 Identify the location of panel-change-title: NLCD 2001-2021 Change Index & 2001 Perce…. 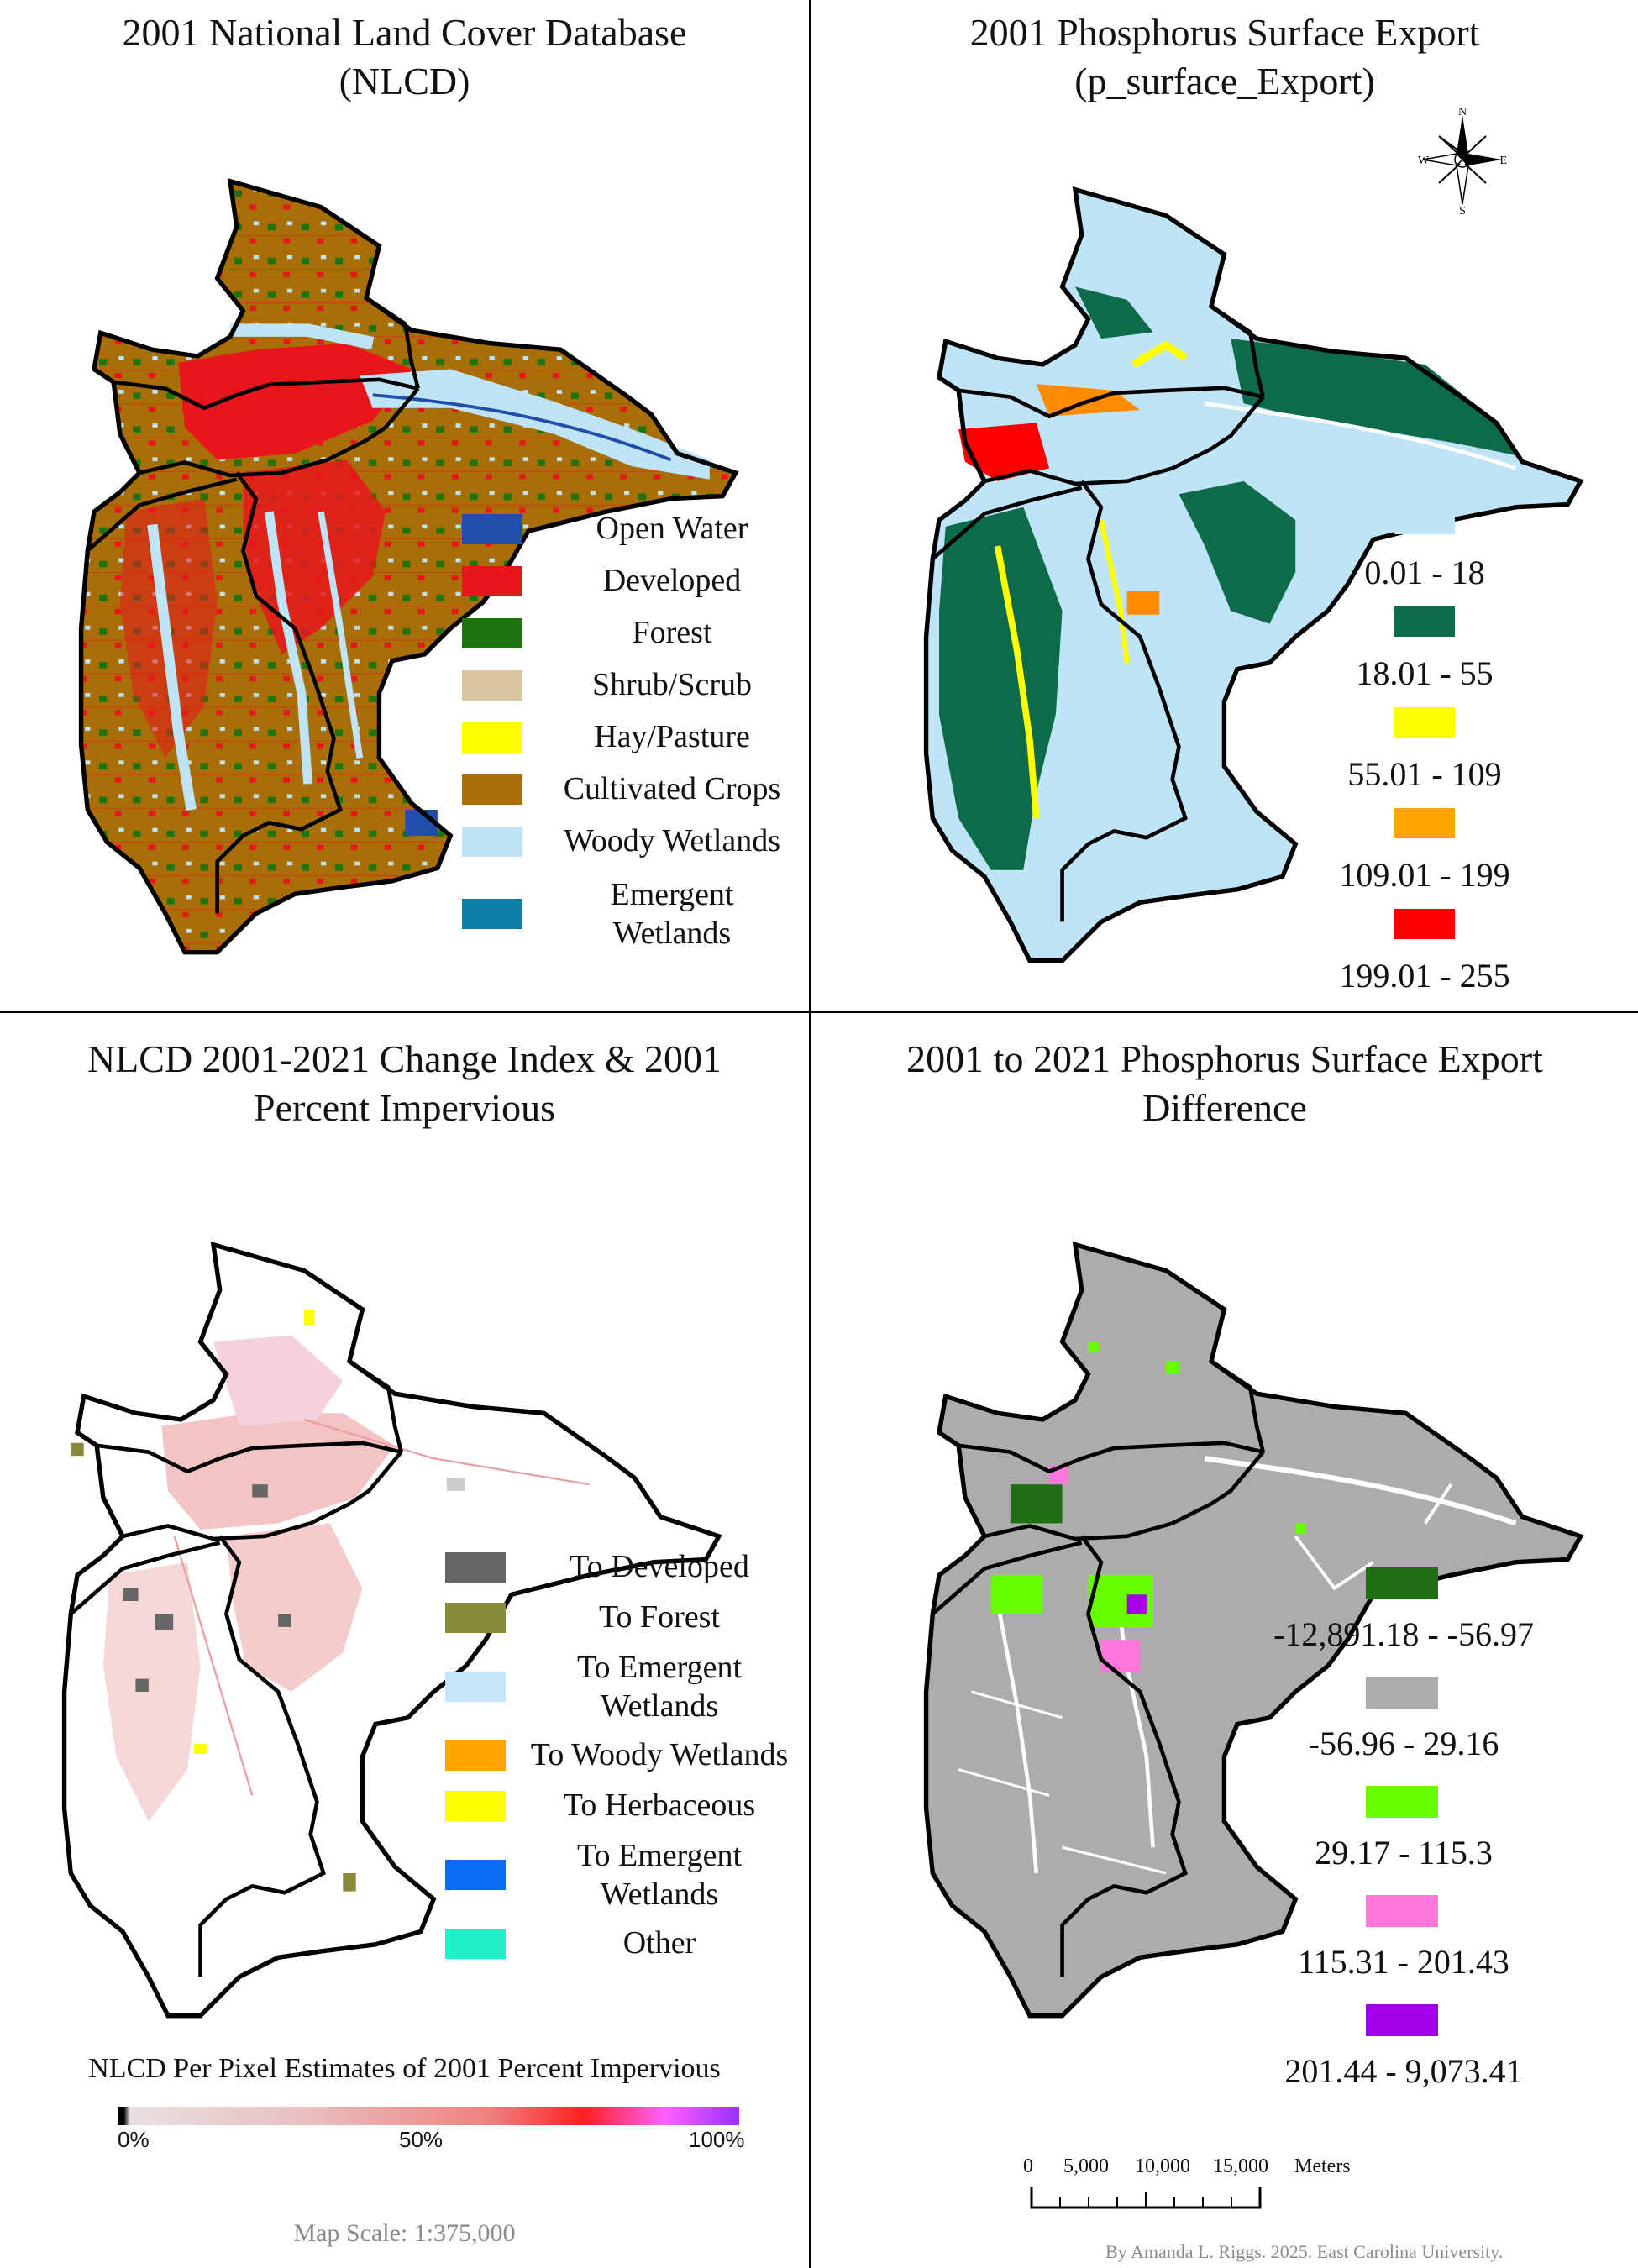
(404, 1083).